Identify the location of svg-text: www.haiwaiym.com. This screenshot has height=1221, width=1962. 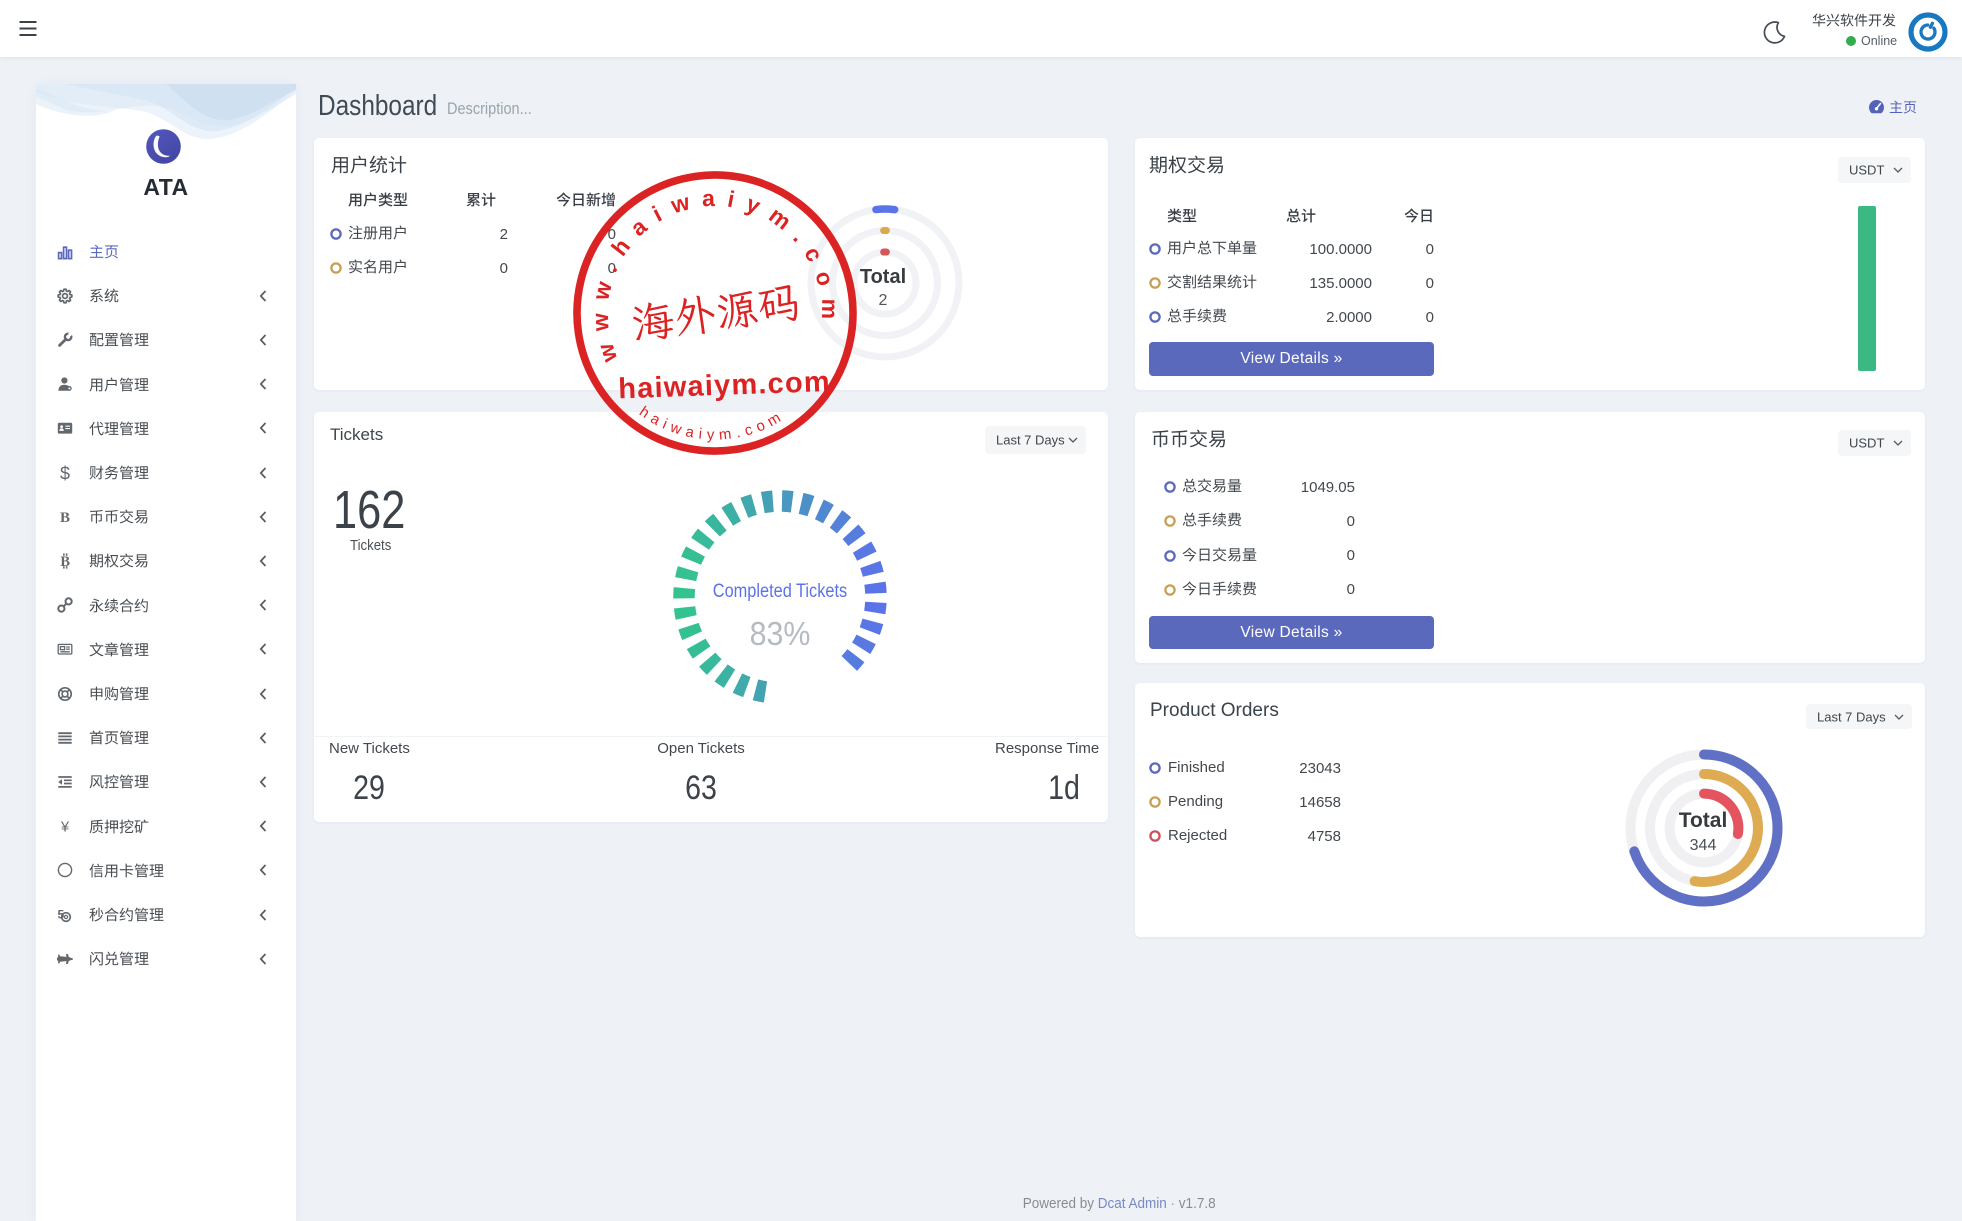
(708, 268).